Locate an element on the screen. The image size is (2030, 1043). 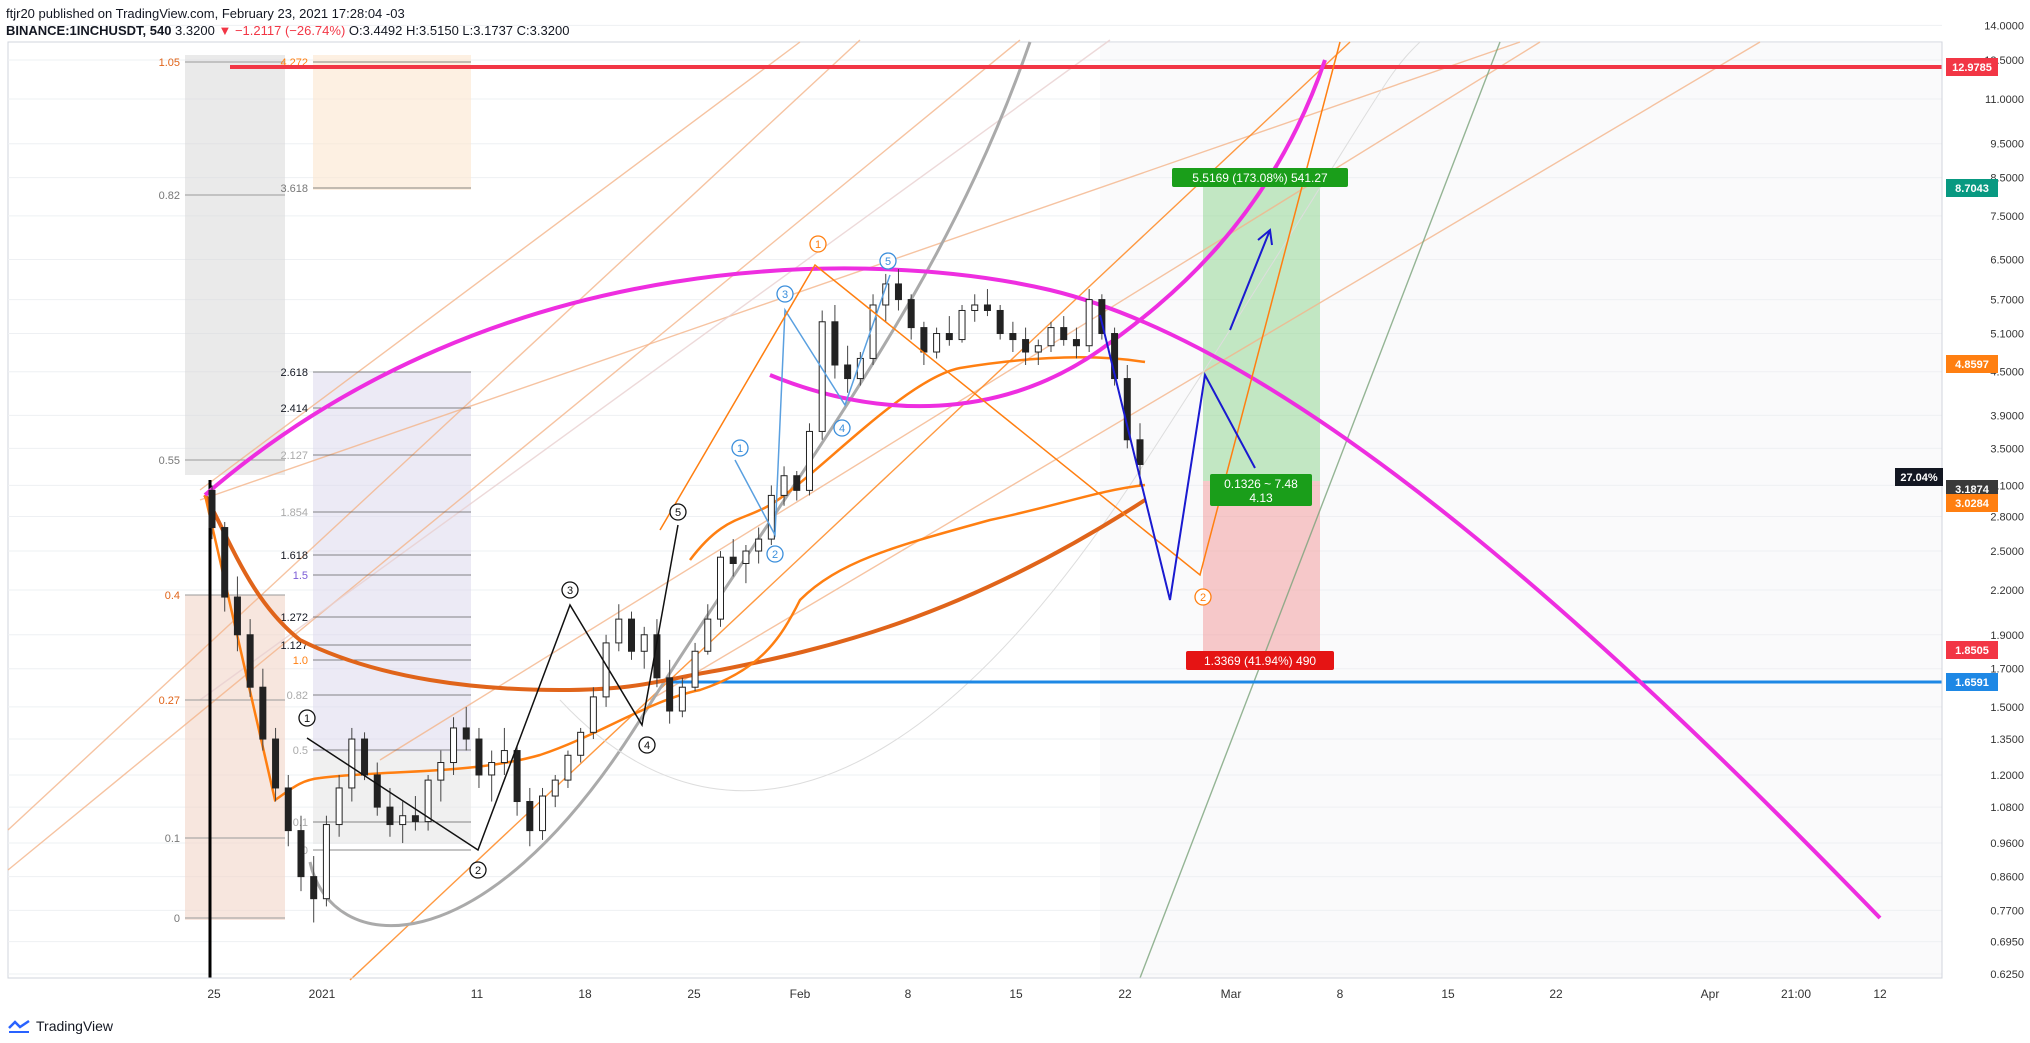
price-tag-label: 1.6591 is located at coordinates (1972, 683).